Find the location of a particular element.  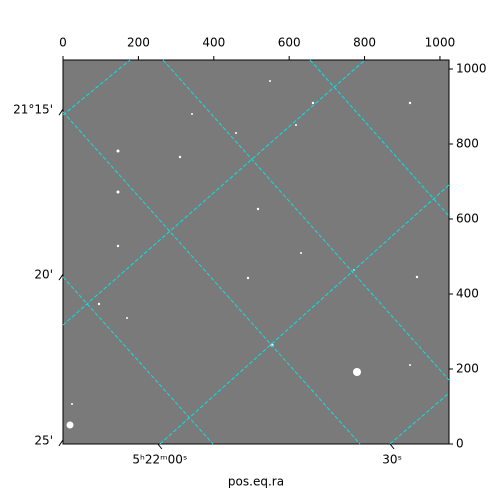

y-tick-label: 0 is located at coordinates (460, 444).